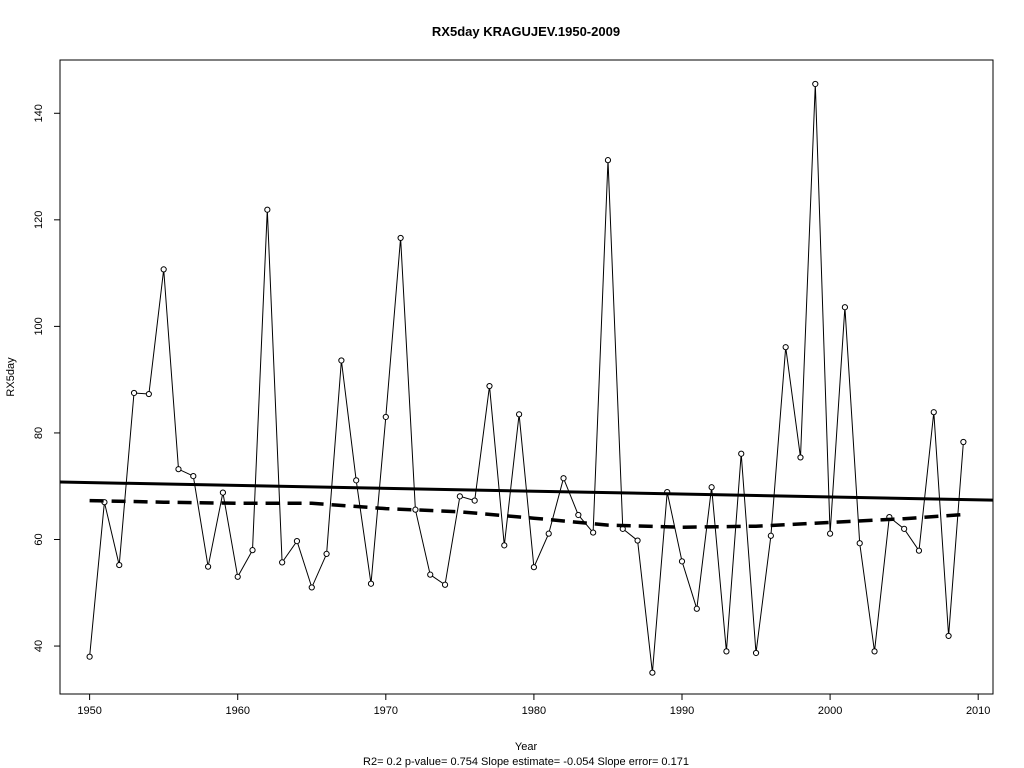 Image resolution: width=1024 pixels, height=768 pixels. I want to click on y-tick-label: 40, so click(39, 646).